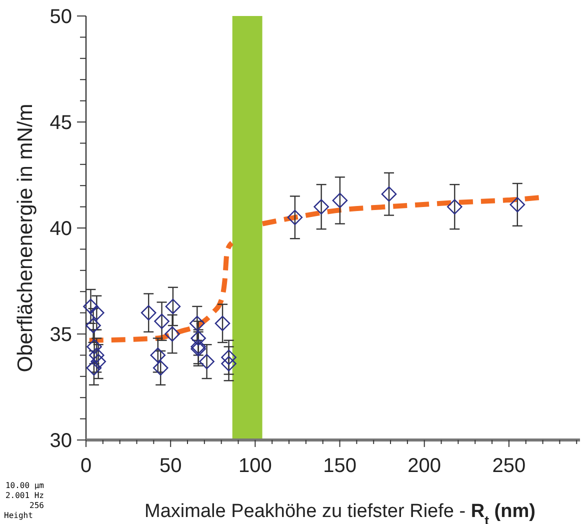  What do you see at coordinates (255, 466) in the screenshot?
I see `x-tick-label: 100` at bounding box center [255, 466].